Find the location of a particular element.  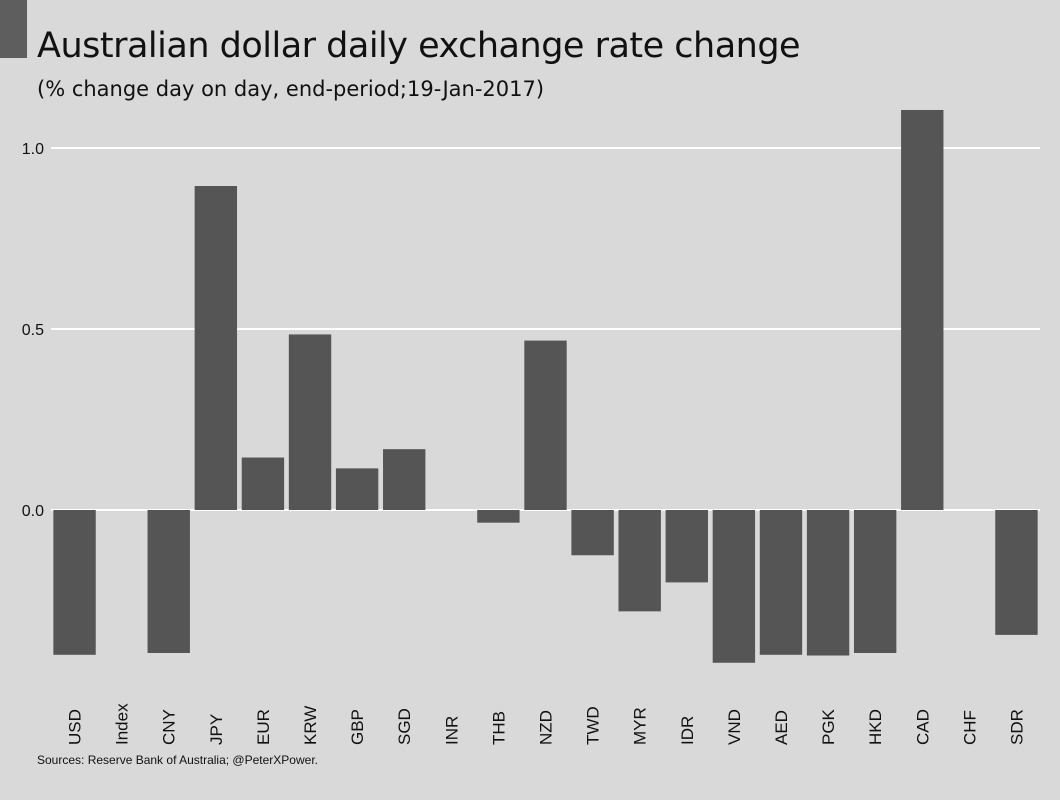

x-tick-label-eur: EUR is located at coordinates (263, 727).